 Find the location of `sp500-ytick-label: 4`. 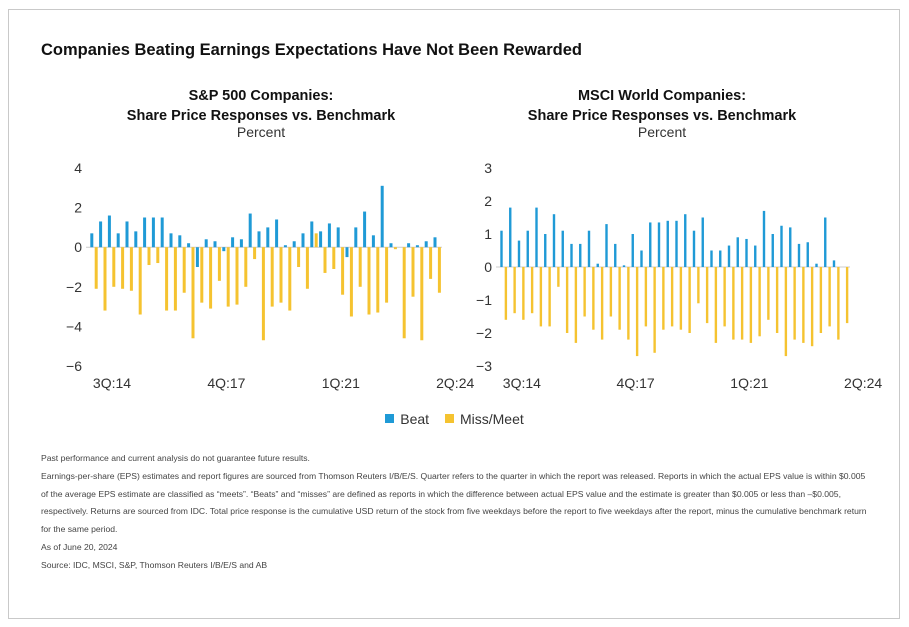

sp500-ytick-label: 4 is located at coordinates (78, 168).